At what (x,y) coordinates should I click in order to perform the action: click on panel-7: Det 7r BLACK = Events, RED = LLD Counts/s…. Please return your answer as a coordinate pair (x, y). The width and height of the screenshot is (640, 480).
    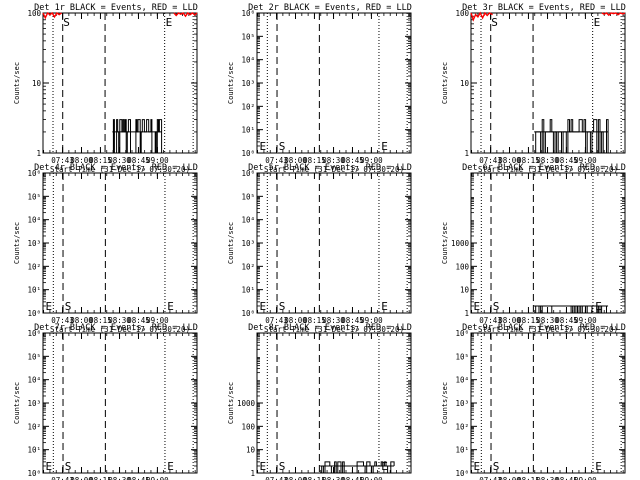
    Looking at the image, I should click on (105, 401).